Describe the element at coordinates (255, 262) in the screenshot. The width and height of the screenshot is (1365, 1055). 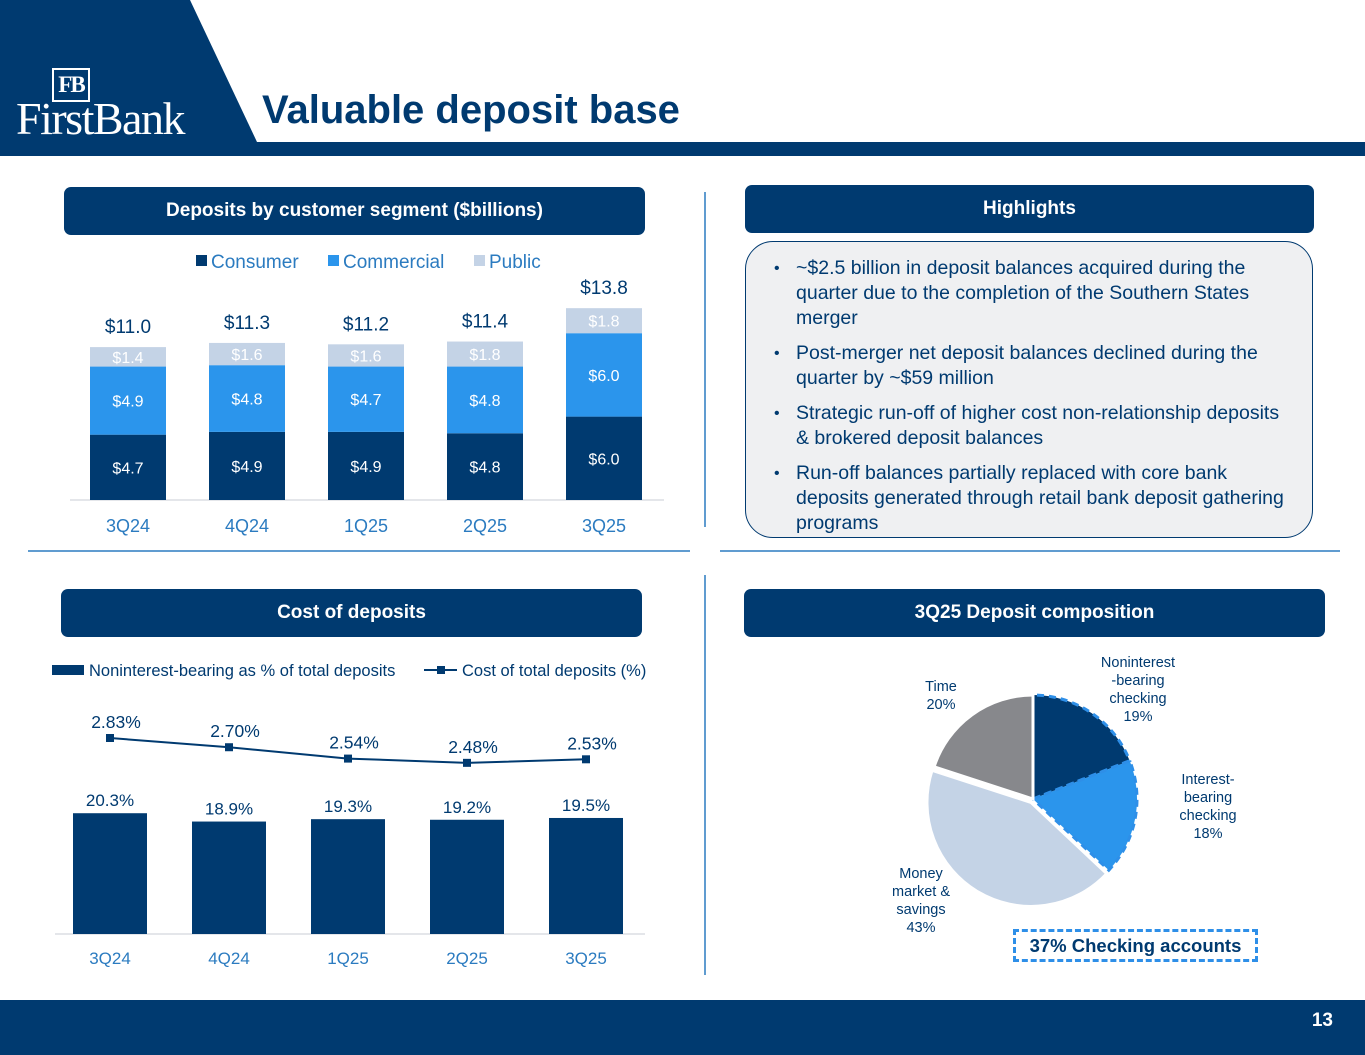
I see `legend-label-consumer: Consumer` at that location.